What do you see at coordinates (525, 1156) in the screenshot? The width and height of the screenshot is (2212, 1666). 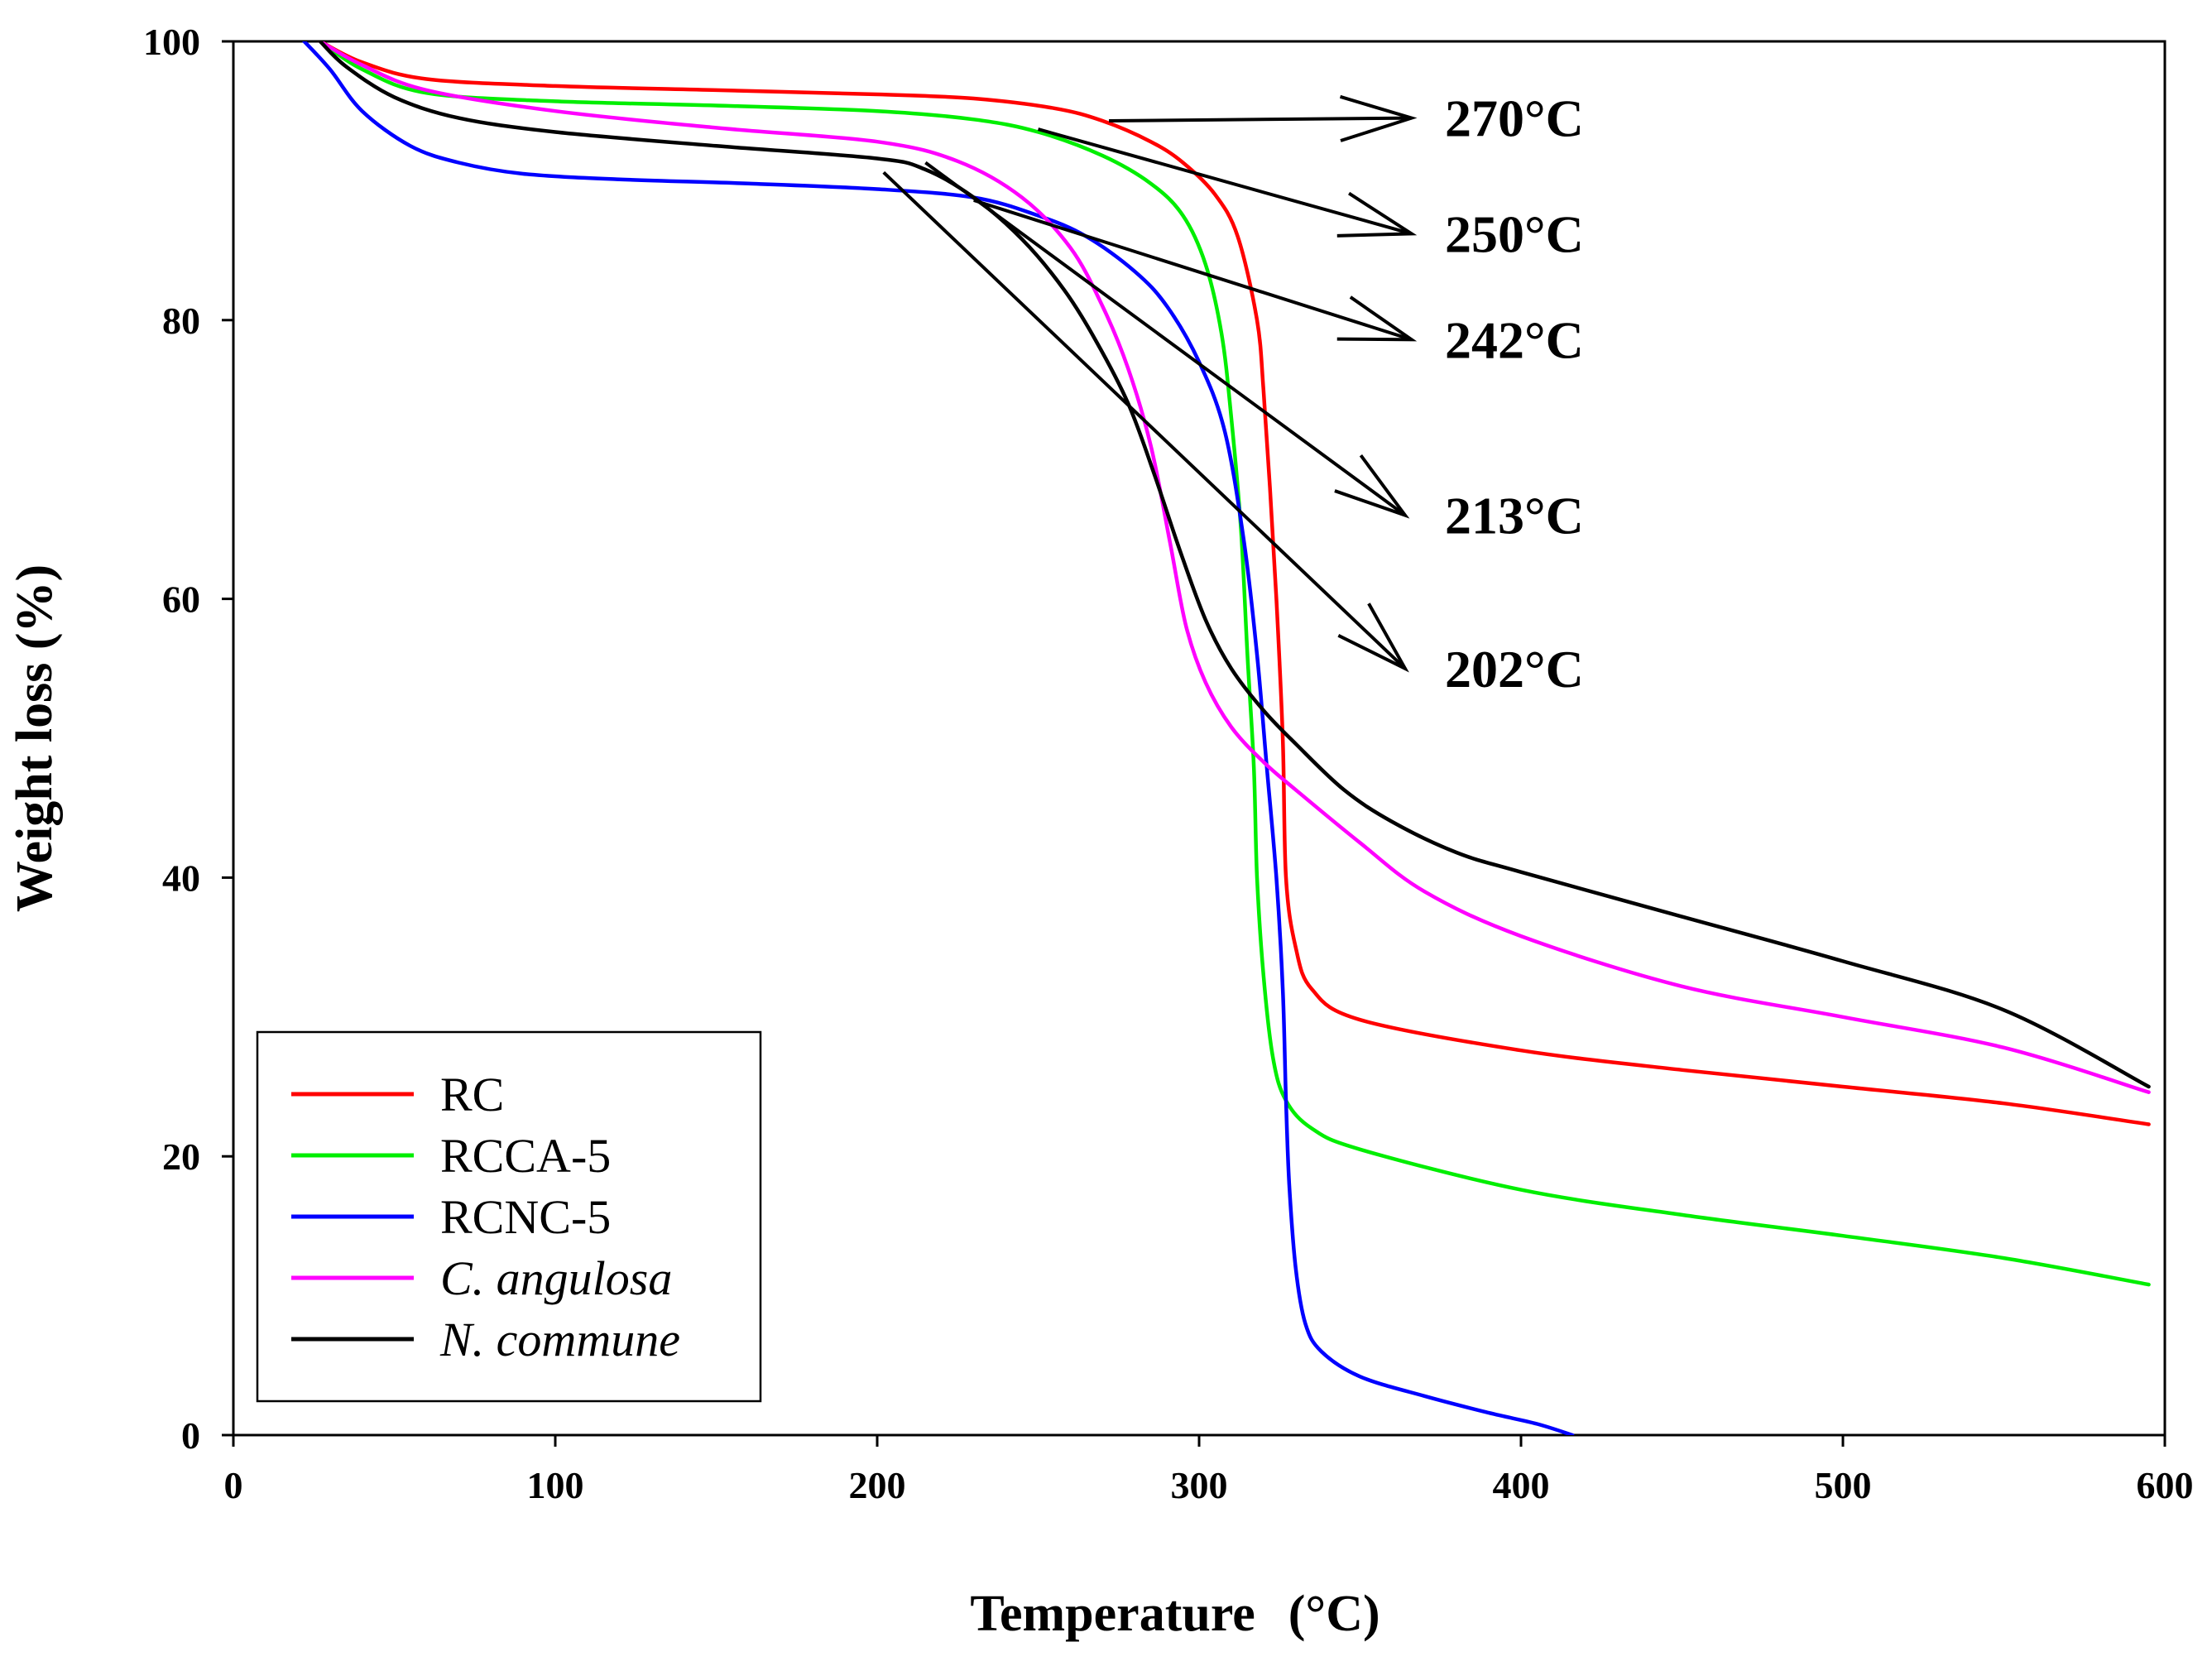 I see `legend-label-rcca-5: RCCA-5` at bounding box center [525, 1156].